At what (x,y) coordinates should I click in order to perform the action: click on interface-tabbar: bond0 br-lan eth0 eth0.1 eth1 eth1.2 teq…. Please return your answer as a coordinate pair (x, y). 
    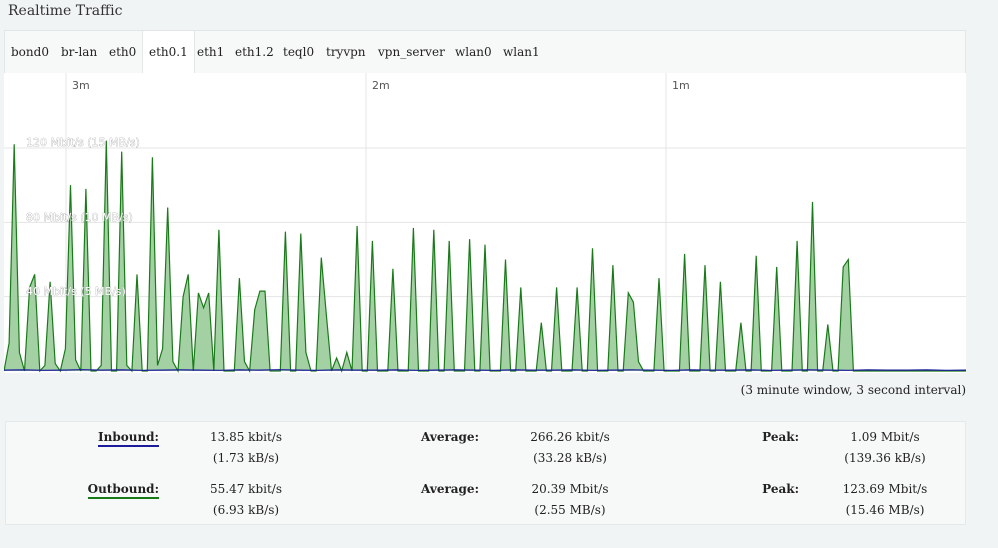
    Looking at the image, I should click on (485, 52).